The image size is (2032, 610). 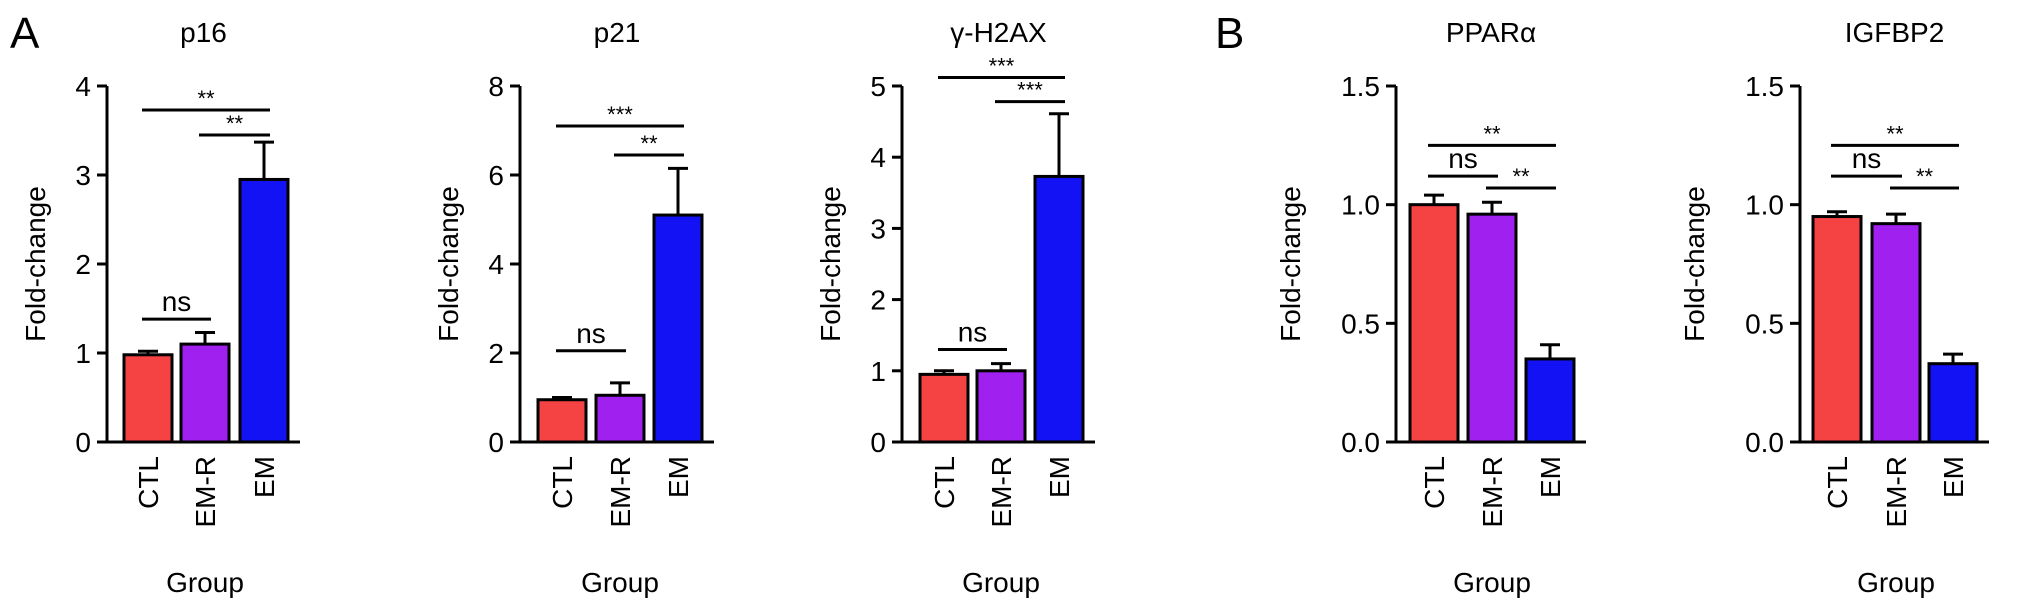 I want to click on panel-label-b: B, so click(x=1229, y=33).